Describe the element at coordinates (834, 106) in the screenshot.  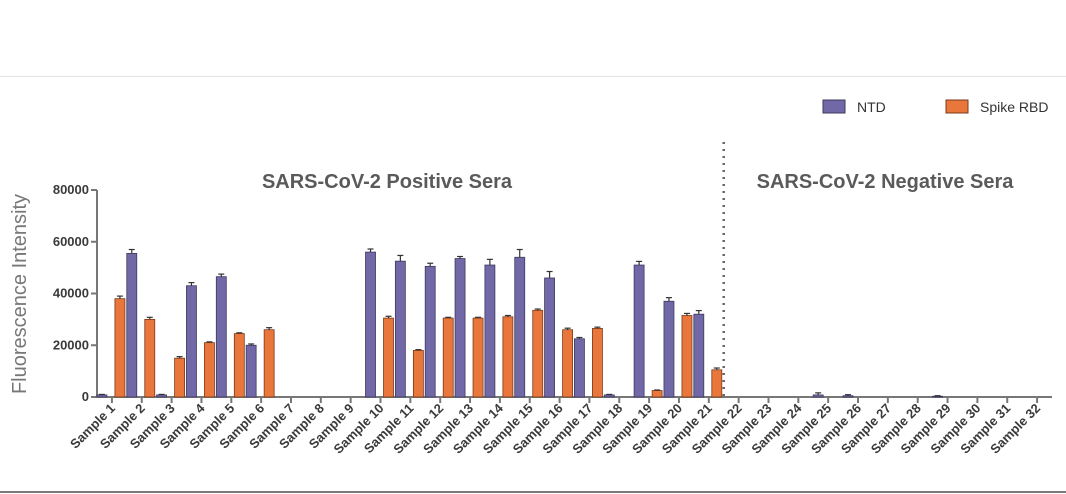
I see `legend-swatch-ntd` at that location.